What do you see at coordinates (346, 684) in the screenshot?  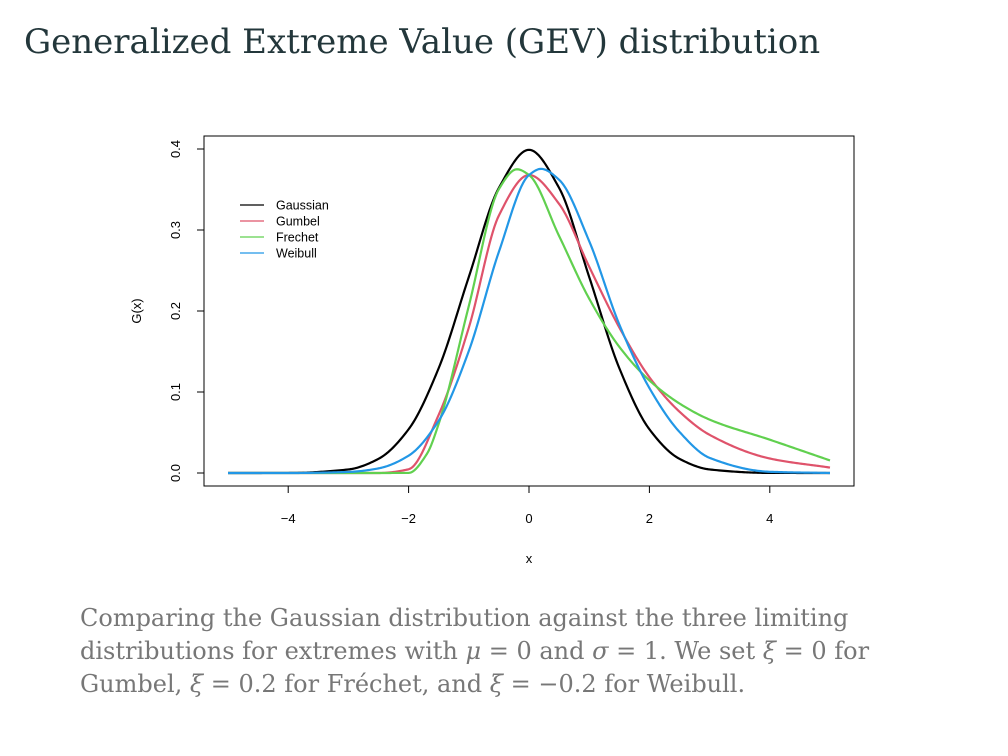 I see `caption-text: = 0.2 for Fréchet, and` at bounding box center [346, 684].